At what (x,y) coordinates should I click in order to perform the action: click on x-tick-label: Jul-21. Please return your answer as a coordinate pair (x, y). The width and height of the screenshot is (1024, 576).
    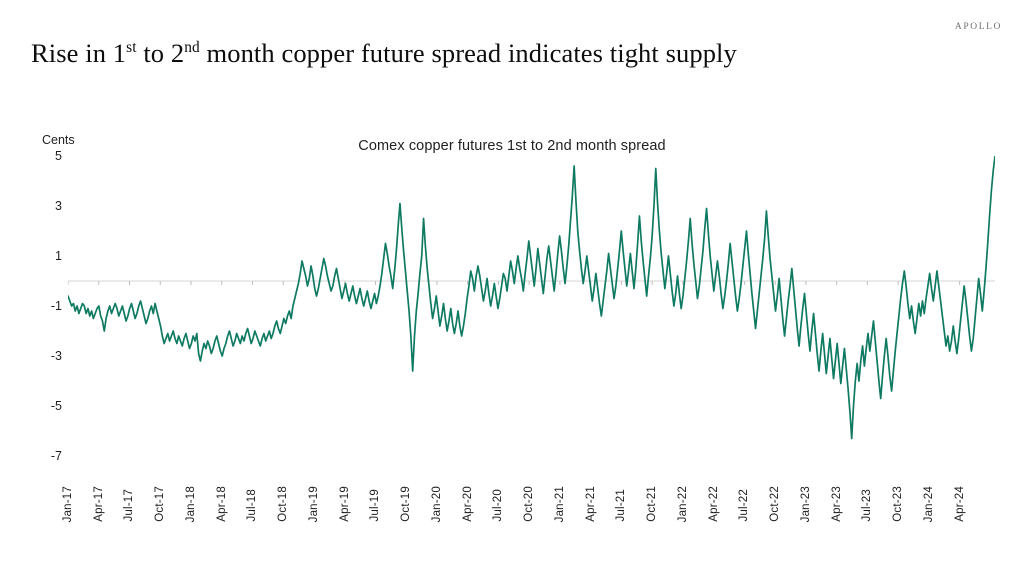
    Looking at the image, I should click on (621, 505).